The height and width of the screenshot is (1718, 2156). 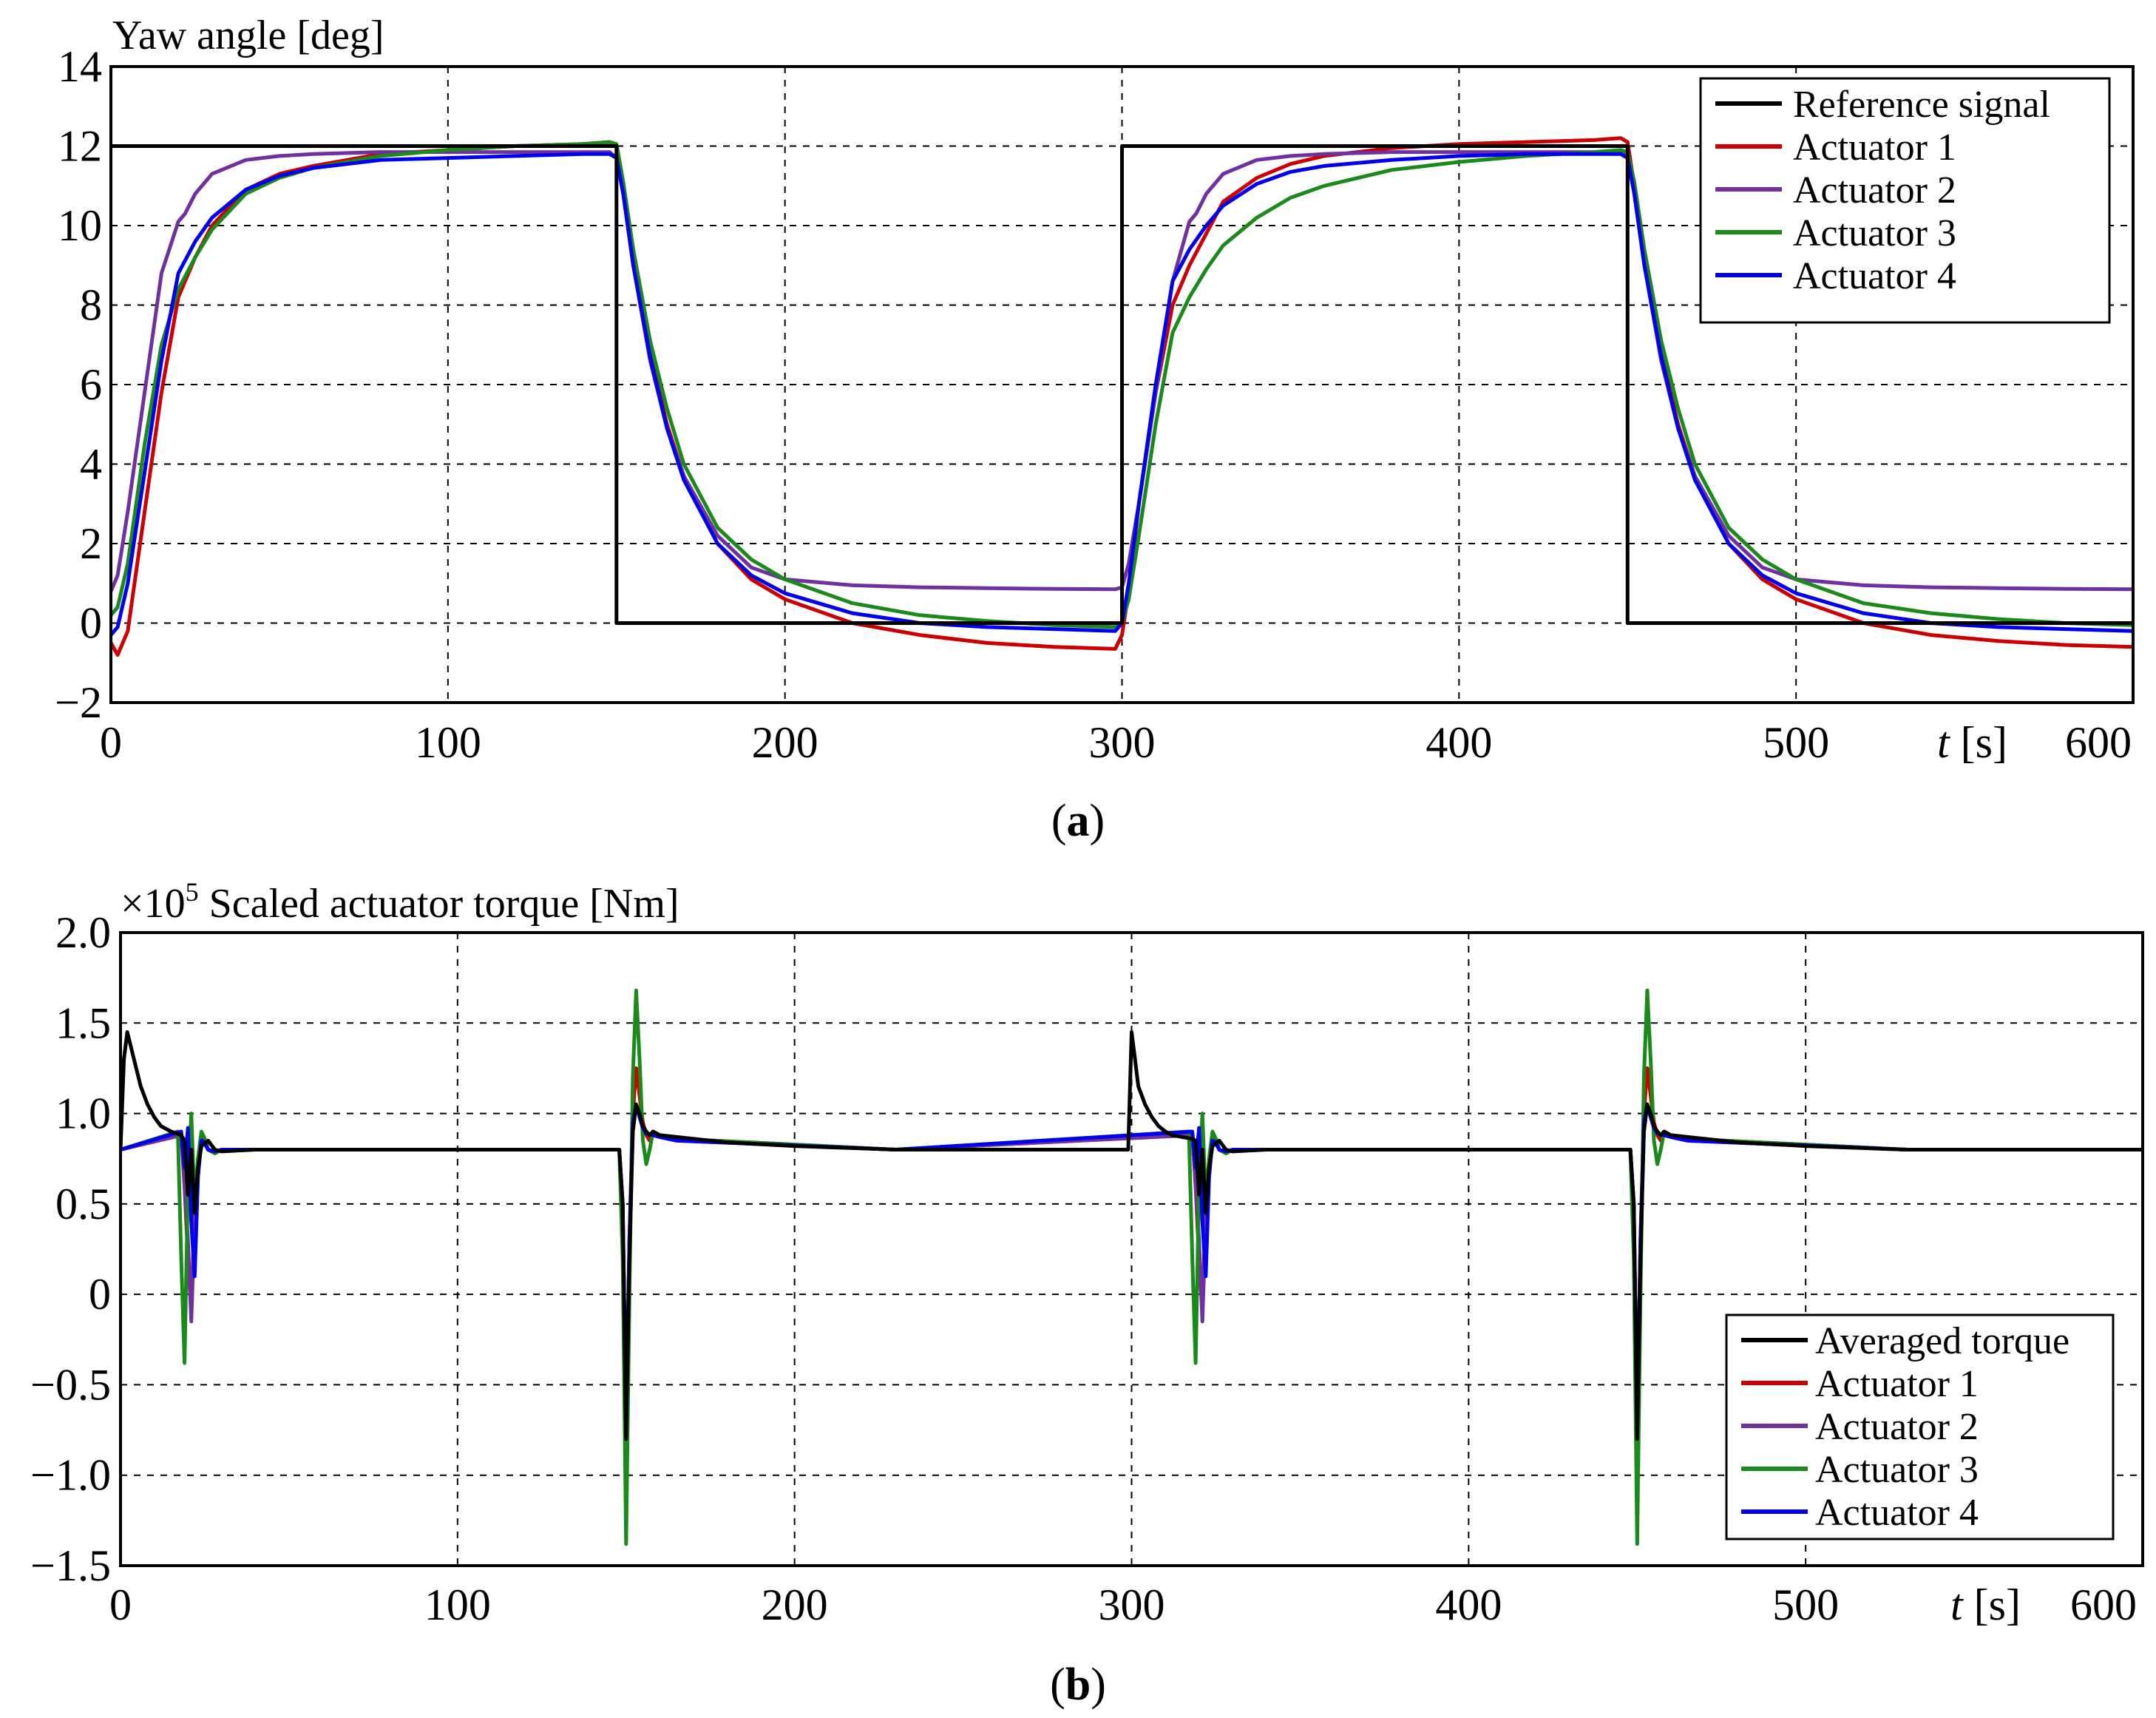 What do you see at coordinates (1942, 1341) in the screenshot?
I see `panel-b-legend-label-averaged-torque: Averaged torque` at bounding box center [1942, 1341].